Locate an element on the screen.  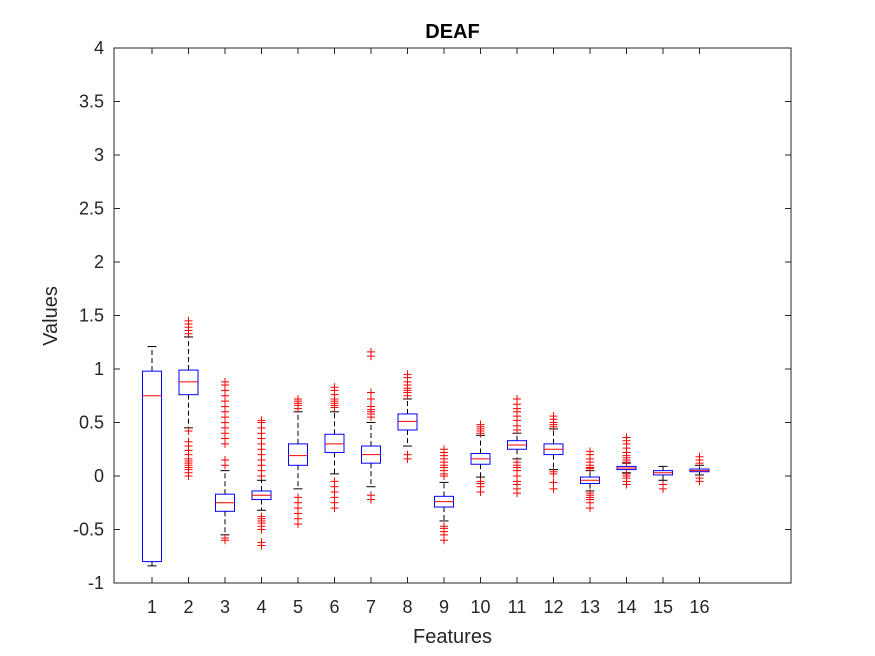
x-tick-label: 2 is located at coordinates (188, 607).